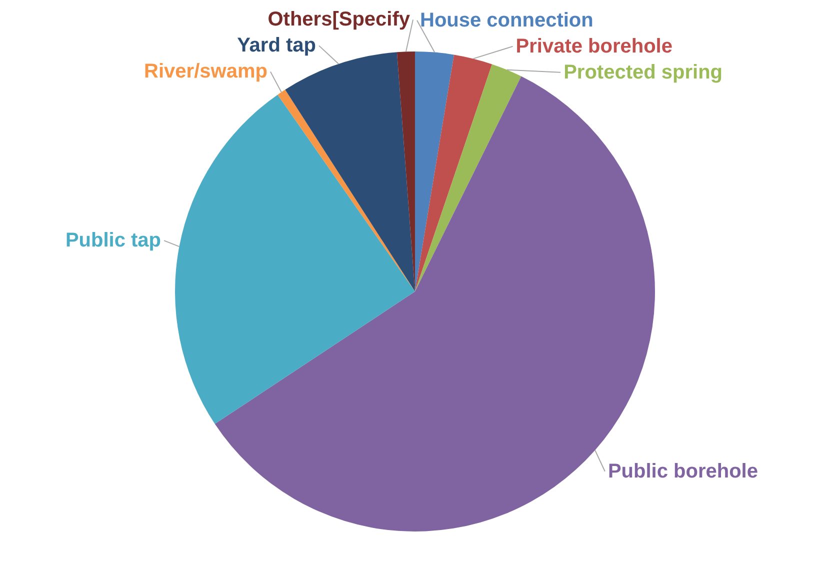 The height and width of the screenshot is (583, 830). I want to click on slice-label: Public tap, so click(113, 241).